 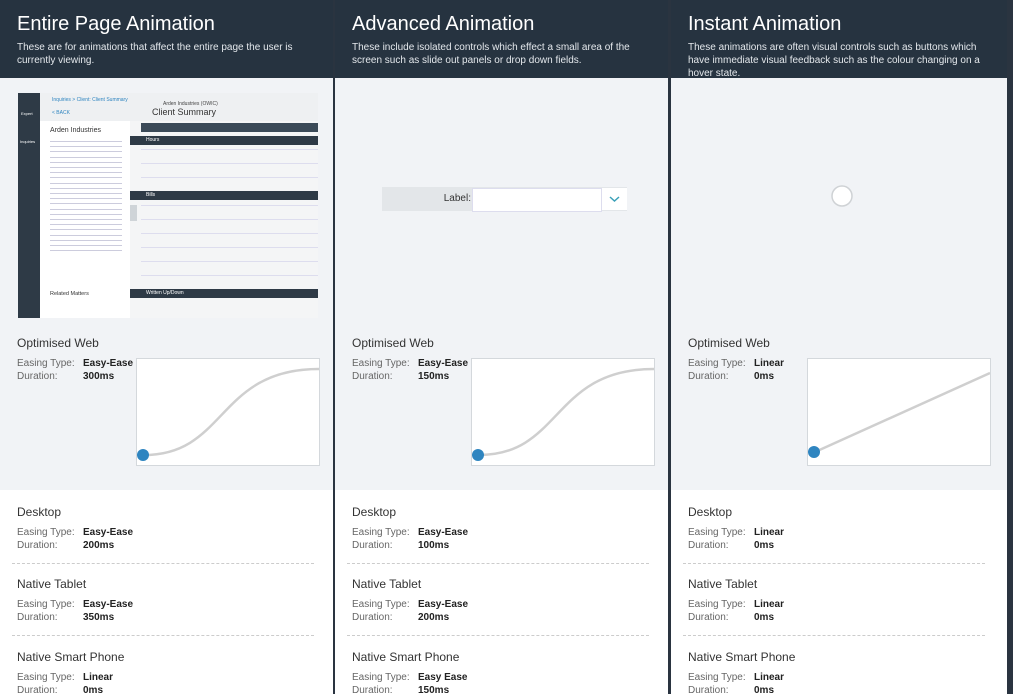 What do you see at coordinates (710, 512) in the screenshot?
I see `platform-name: Desktop` at bounding box center [710, 512].